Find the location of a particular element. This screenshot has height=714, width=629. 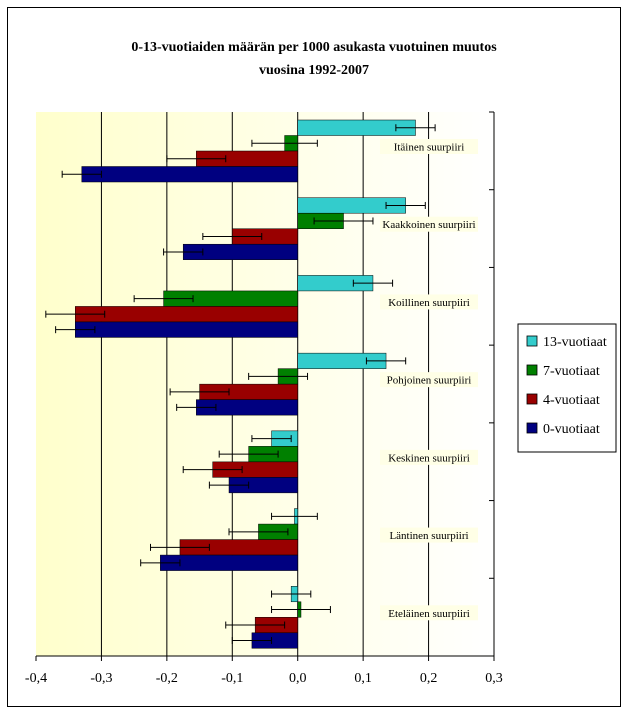

legend-label: 7-vuotiaat is located at coordinates (571, 371).